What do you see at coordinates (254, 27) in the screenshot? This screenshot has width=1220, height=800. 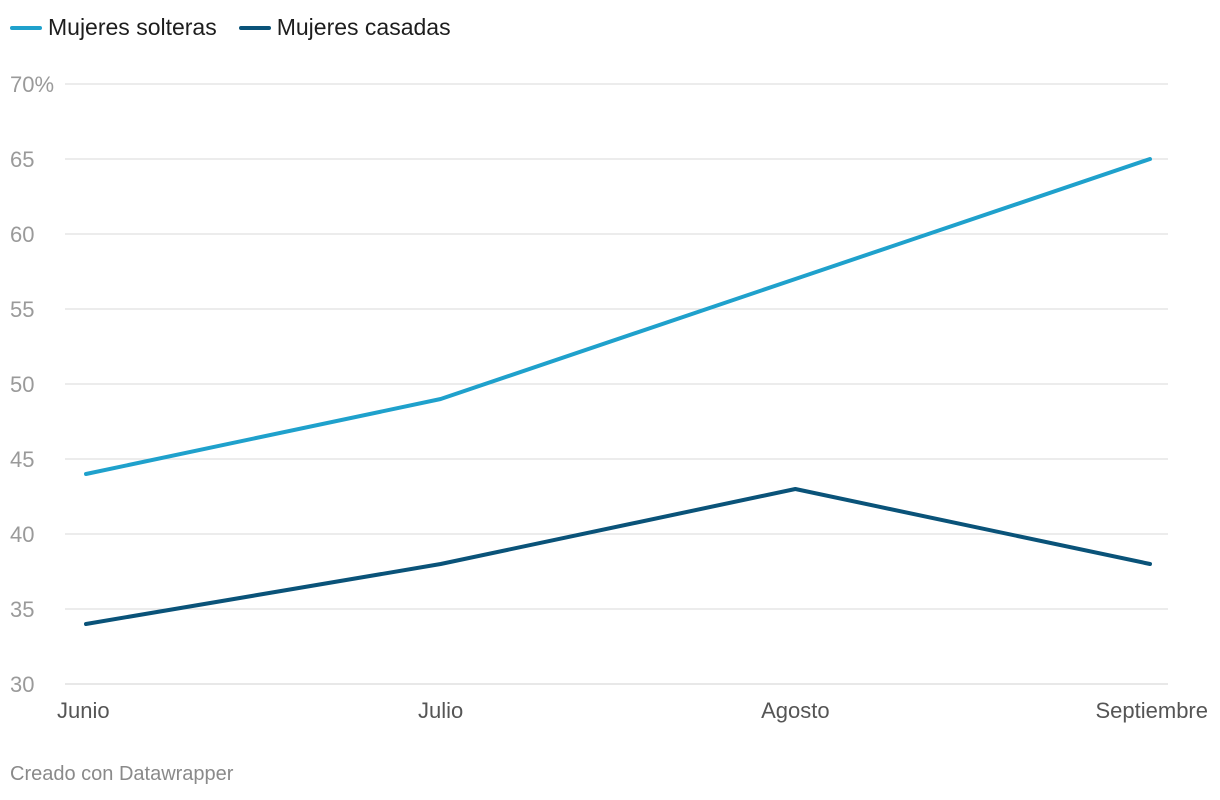 I see `legend-swatch-casadas` at bounding box center [254, 27].